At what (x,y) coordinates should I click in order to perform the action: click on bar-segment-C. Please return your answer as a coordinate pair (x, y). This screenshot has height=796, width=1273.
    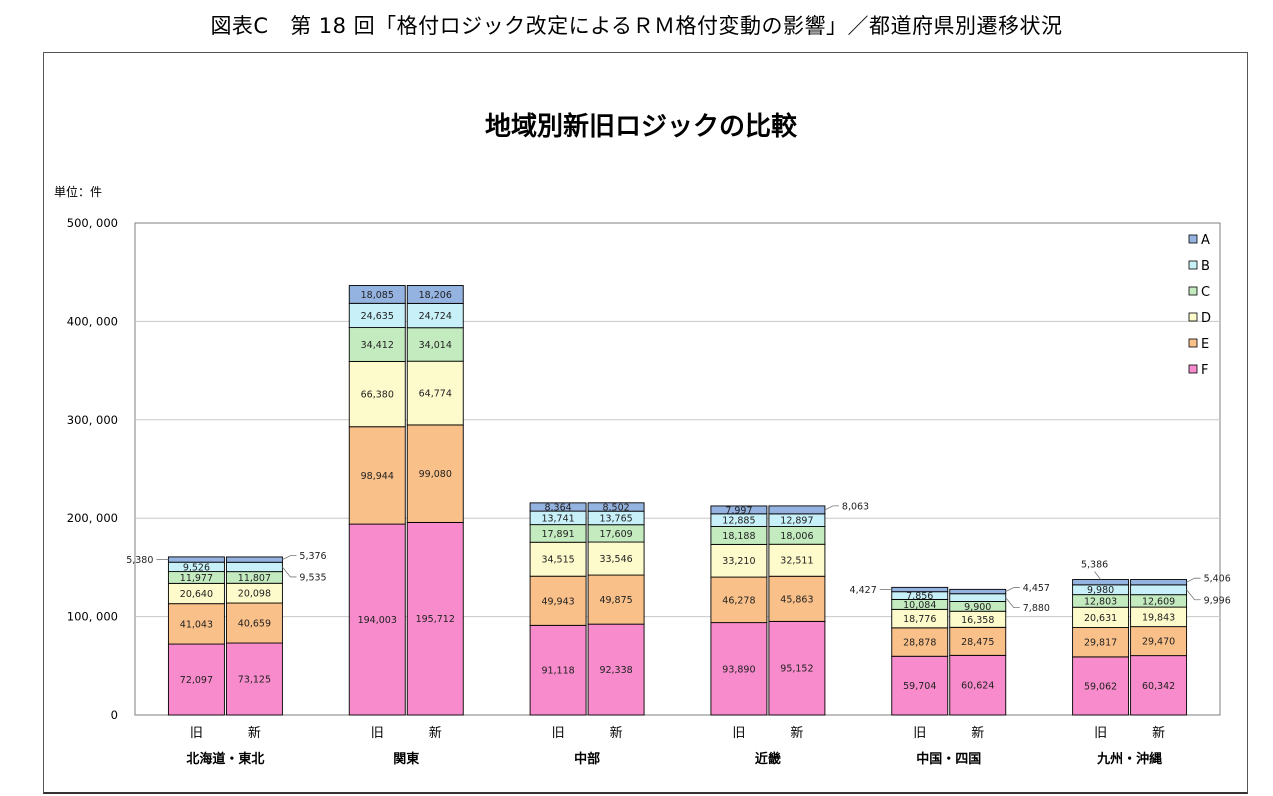
    Looking at the image, I should click on (377, 344).